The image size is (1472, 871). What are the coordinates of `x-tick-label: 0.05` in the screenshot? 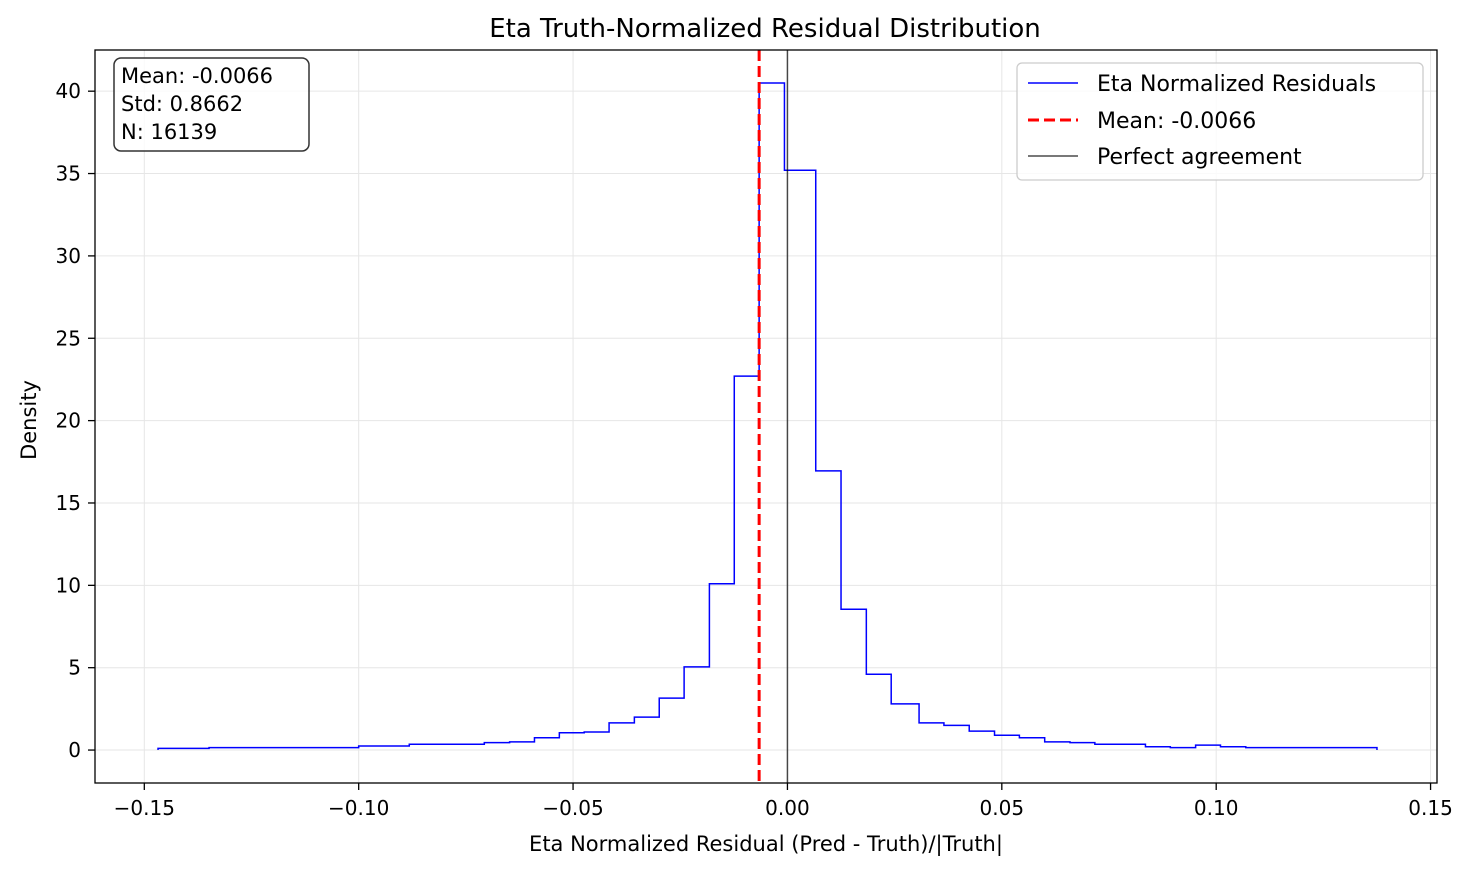 It's located at (1002, 808).